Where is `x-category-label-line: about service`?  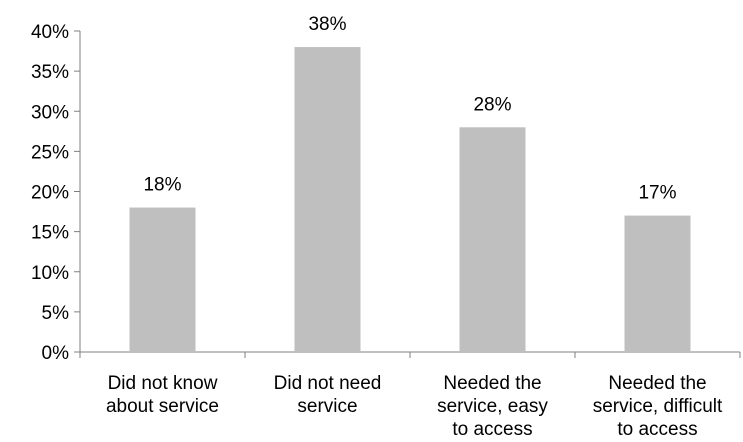 x-category-label-line: about service is located at coordinates (162, 406).